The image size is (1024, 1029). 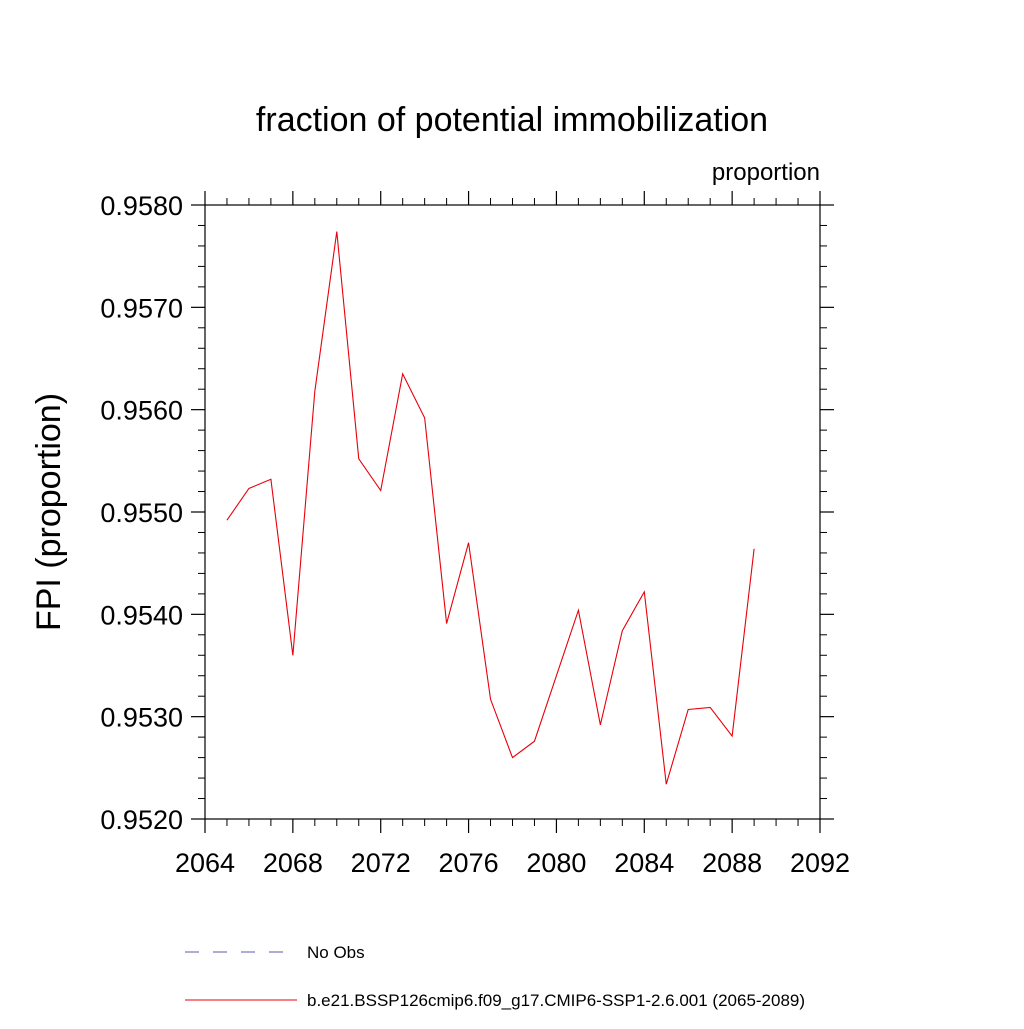 What do you see at coordinates (556, 863) in the screenshot?
I see `x-tick-label: 2080` at bounding box center [556, 863].